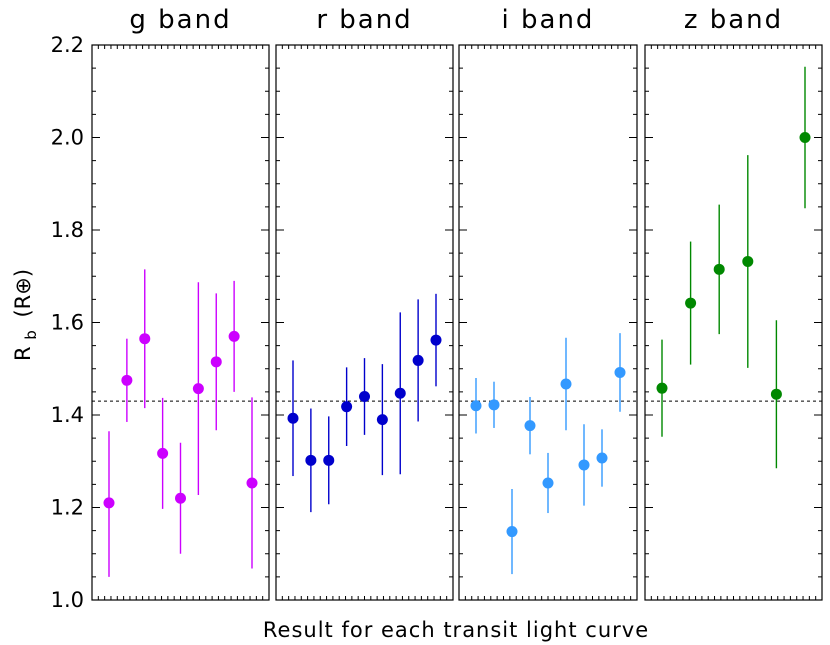 The height and width of the screenshot is (645, 830). Describe the element at coordinates (23, 353) in the screenshot. I see `y-axis-label-main: R` at that location.